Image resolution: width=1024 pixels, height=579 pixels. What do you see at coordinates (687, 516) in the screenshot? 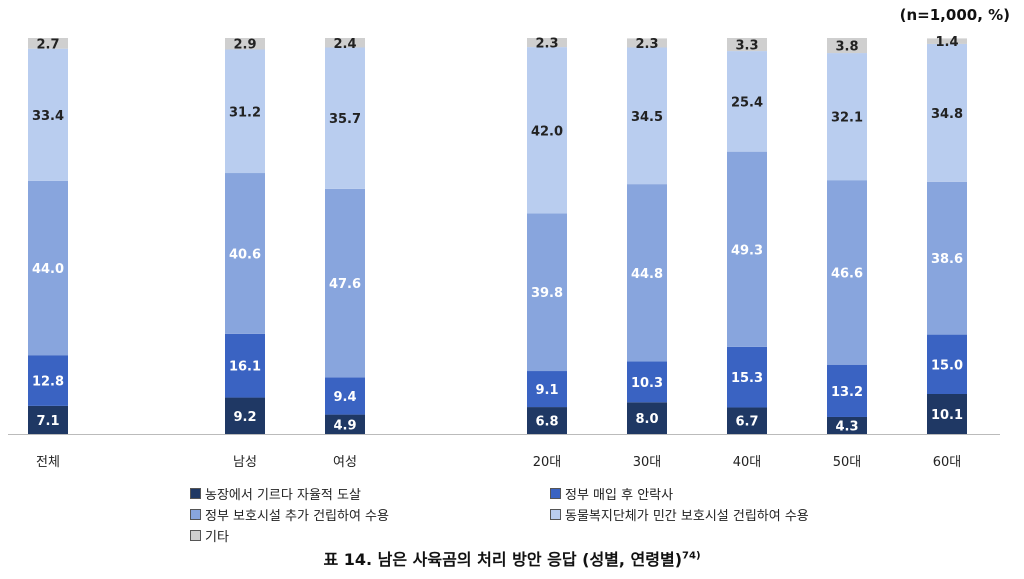
I see `legend-label: 동물복지단체가 민간 보호시설 건립하여 수용` at bounding box center [687, 516].